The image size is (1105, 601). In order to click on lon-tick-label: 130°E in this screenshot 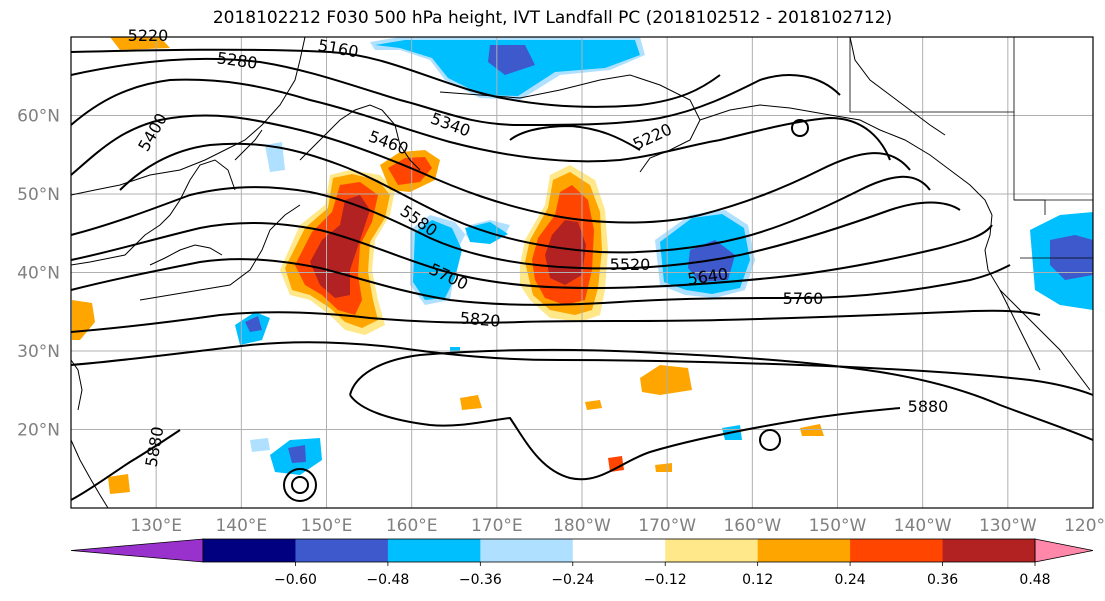, I will do `click(156, 526)`.